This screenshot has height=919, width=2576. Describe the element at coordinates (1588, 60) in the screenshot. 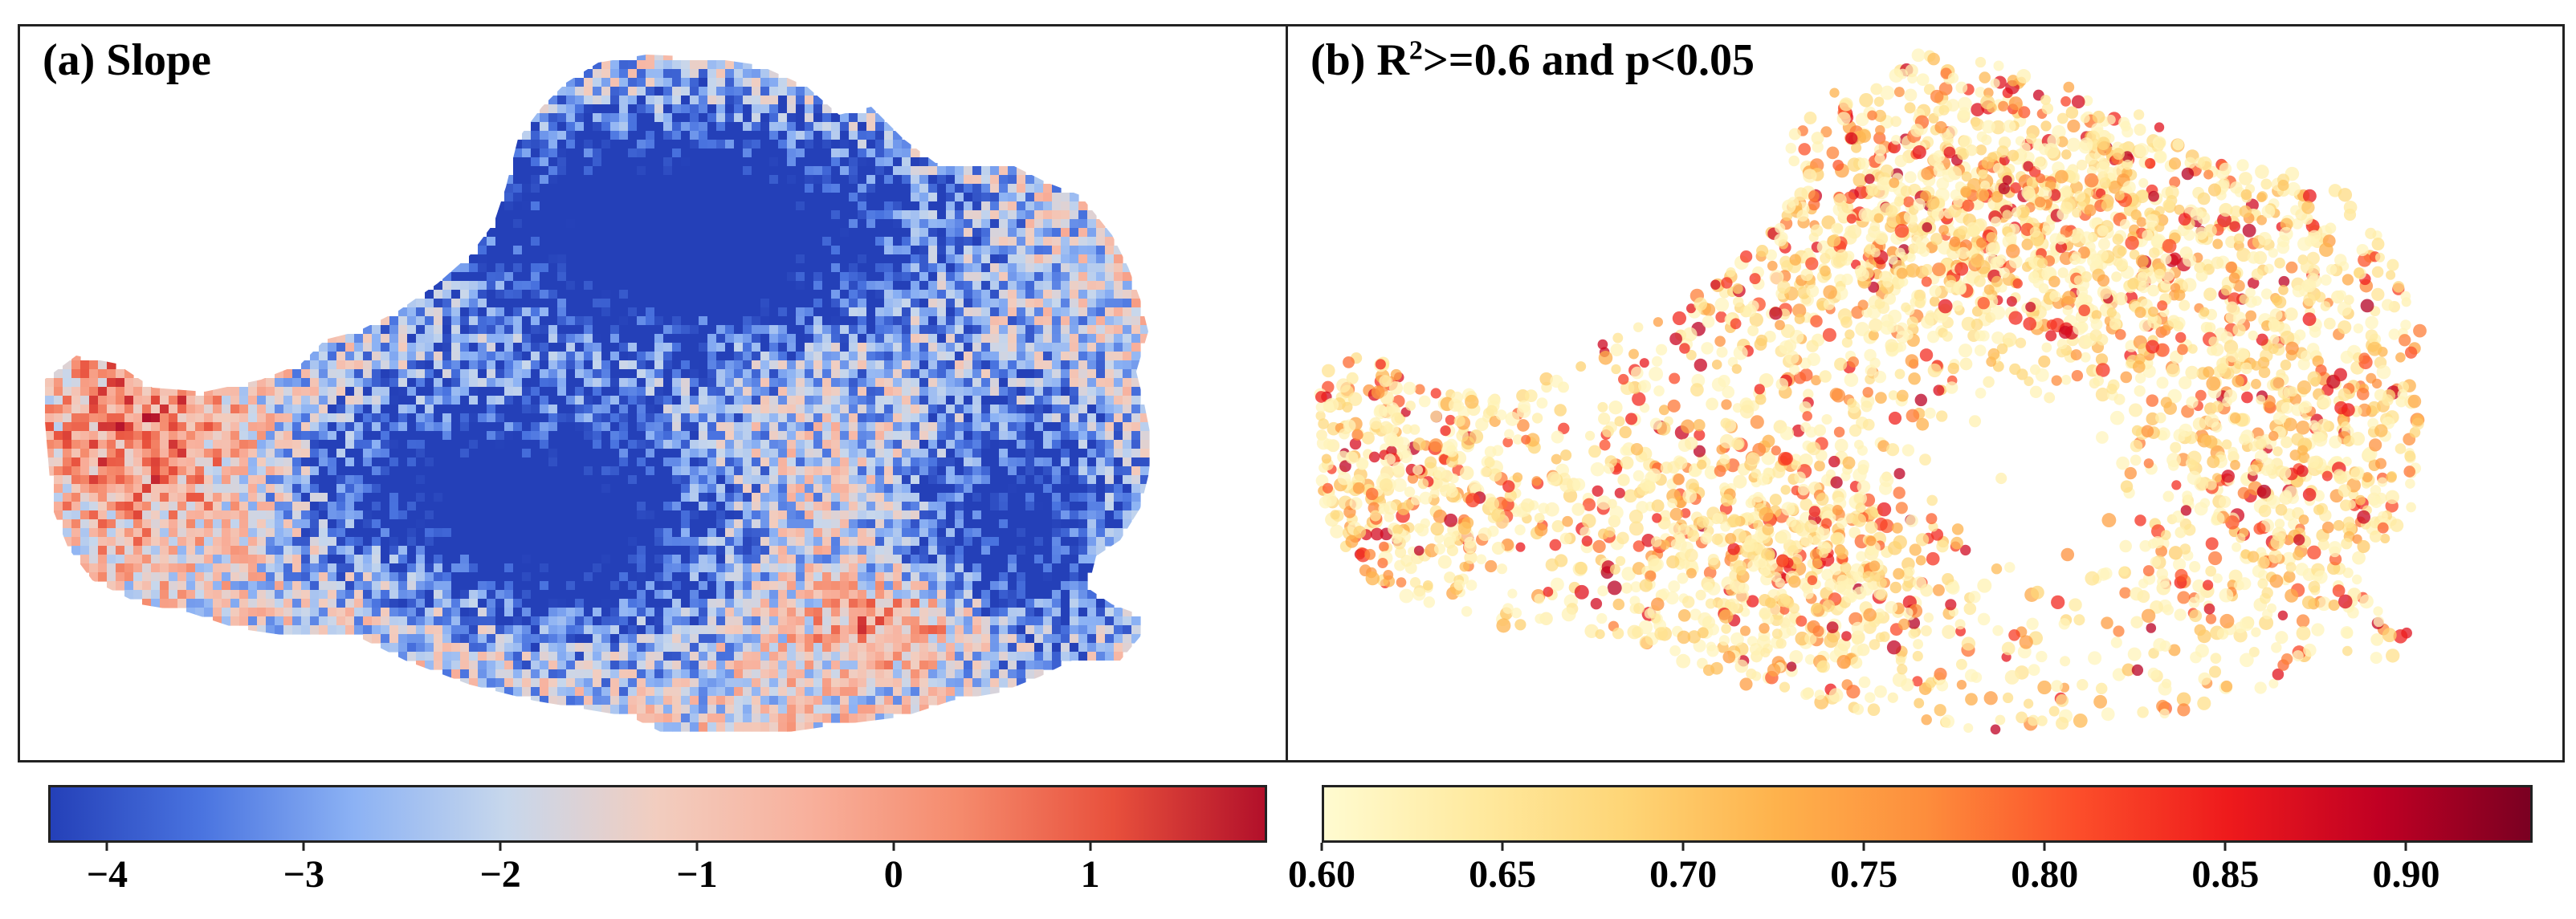

I see `panel-b-title-rest: >=0.6 and p<0.05` at that location.